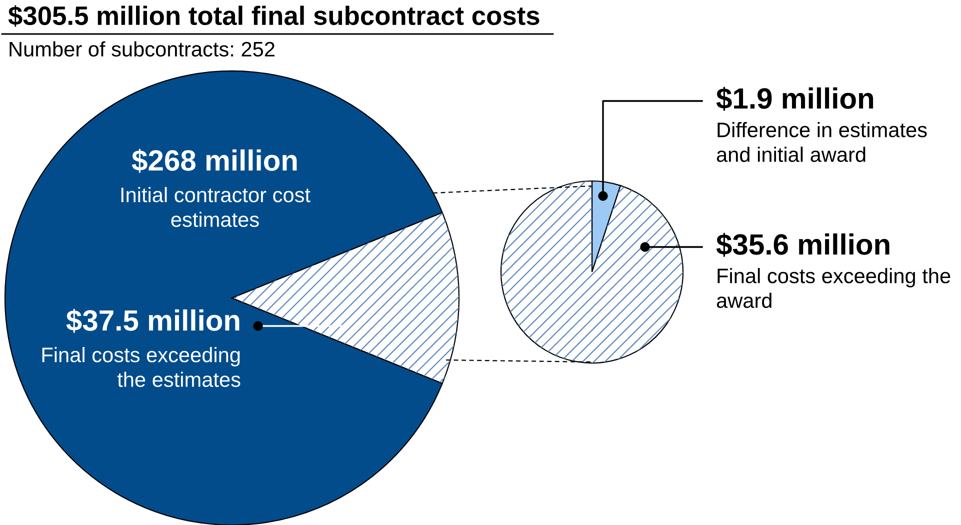  I want to click on slice-label: Final costs exceeding the award, so click(833, 288).